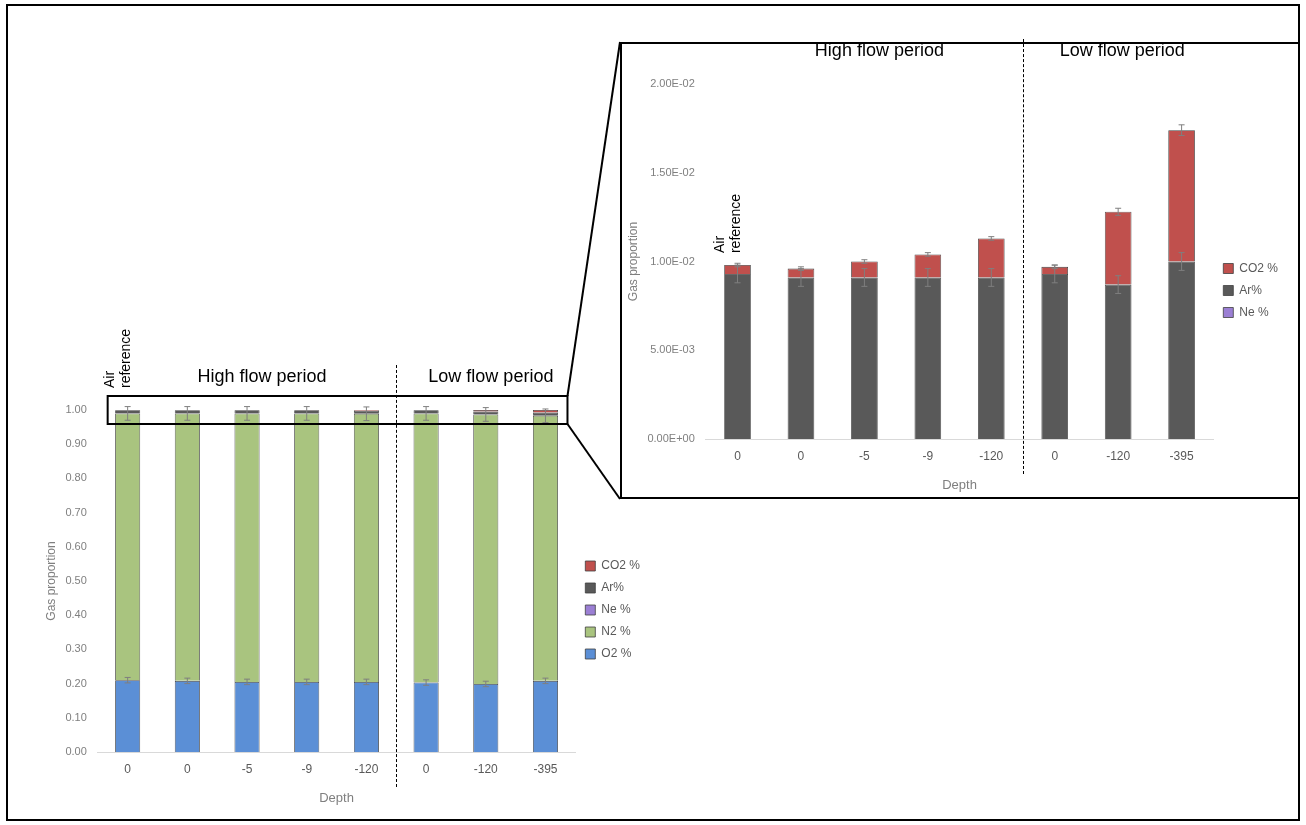  I want to click on y-tick-label: 0.70, so click(76, 511).